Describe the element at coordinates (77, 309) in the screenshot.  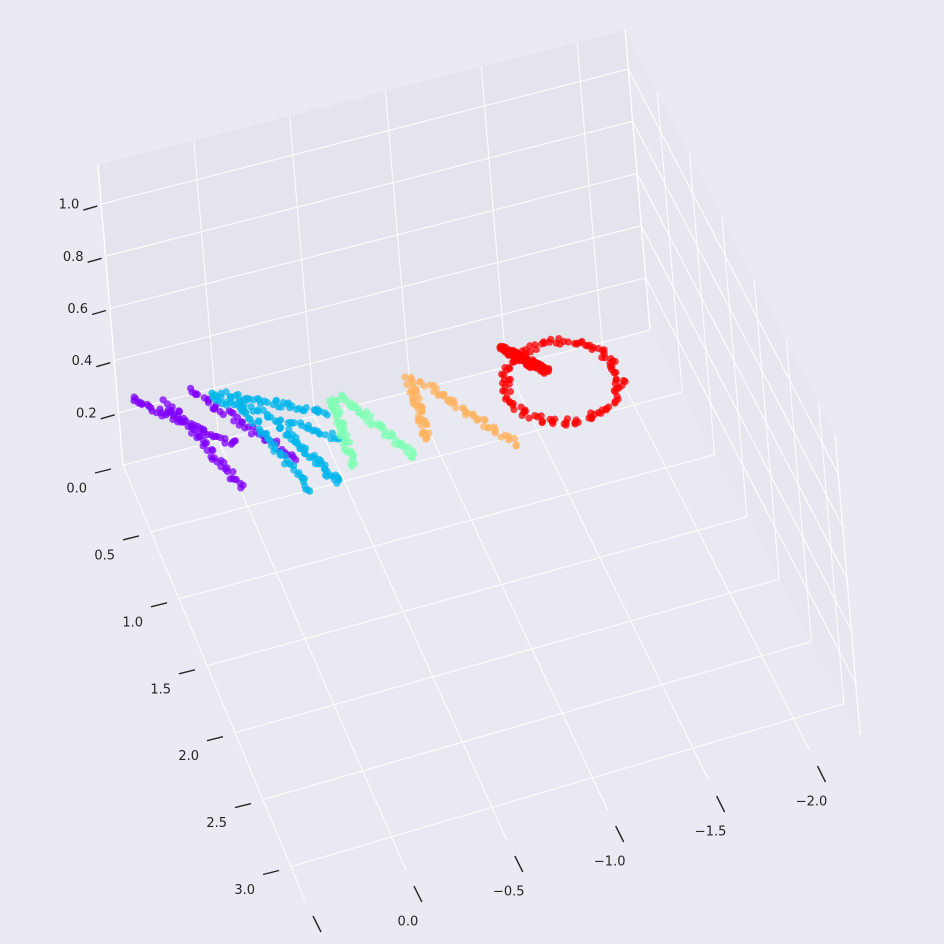
I see `z-tick-label: 0.6` at that location.